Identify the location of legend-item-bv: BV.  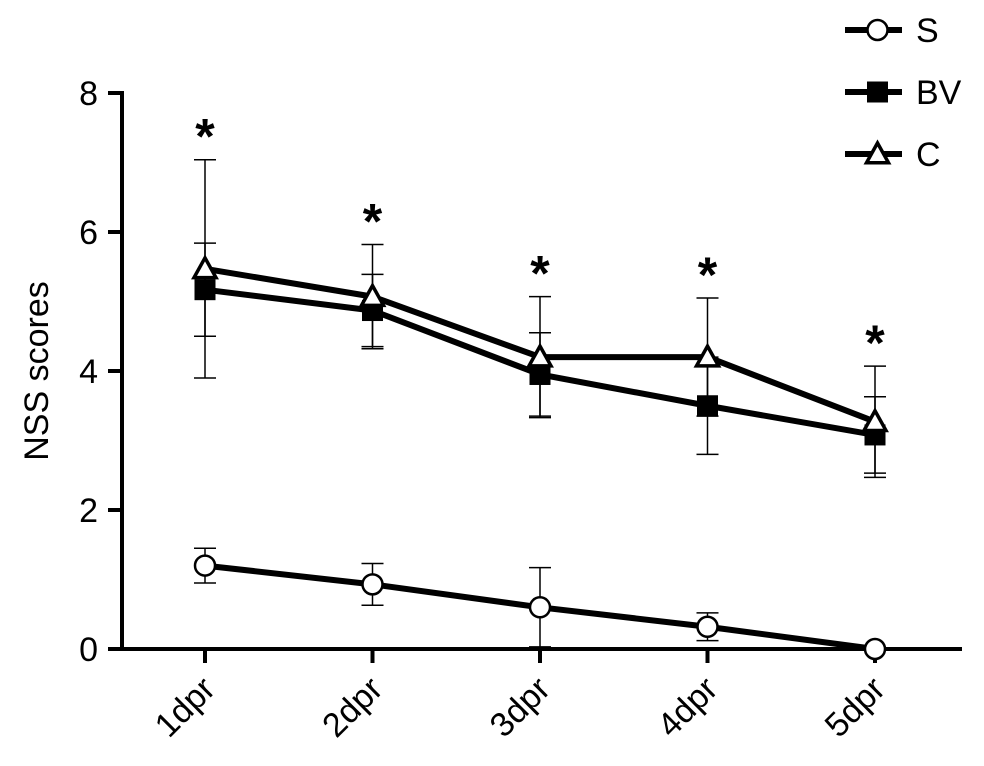
(903, 93).